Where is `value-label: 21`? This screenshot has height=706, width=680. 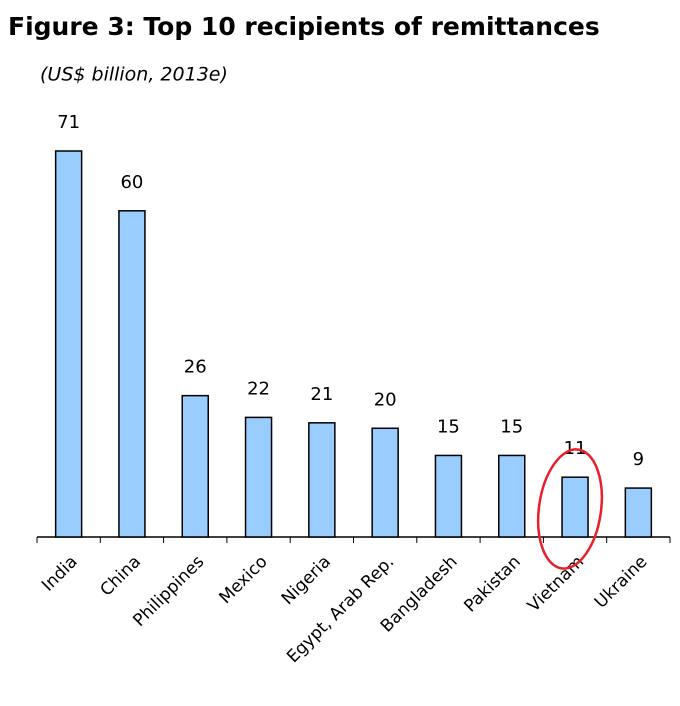
value-label: 21 is located at coordinates (321, 394).